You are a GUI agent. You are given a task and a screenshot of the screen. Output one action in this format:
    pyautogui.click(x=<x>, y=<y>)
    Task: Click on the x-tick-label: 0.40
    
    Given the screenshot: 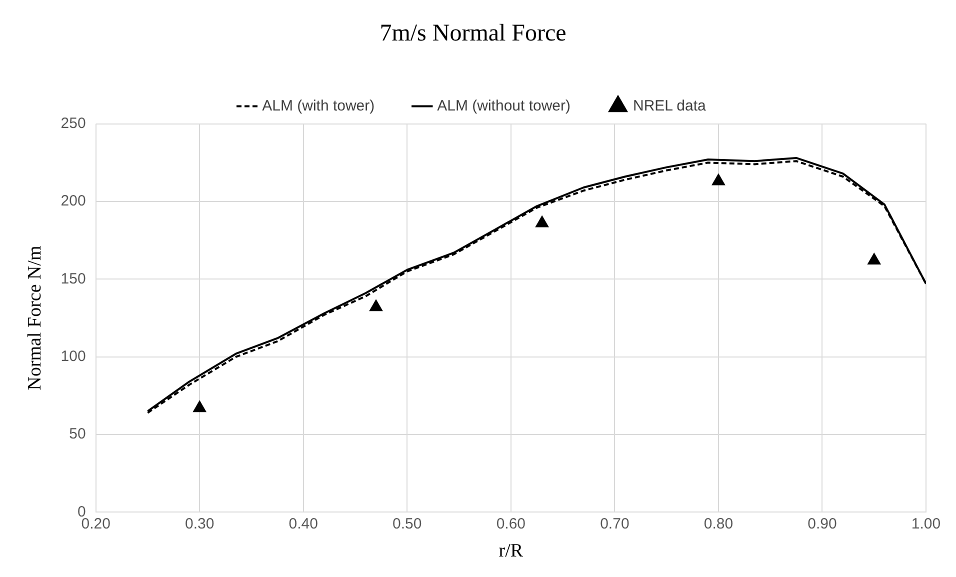 What is the action you would take?
    pyautogui.click(x=303, y=523)
    